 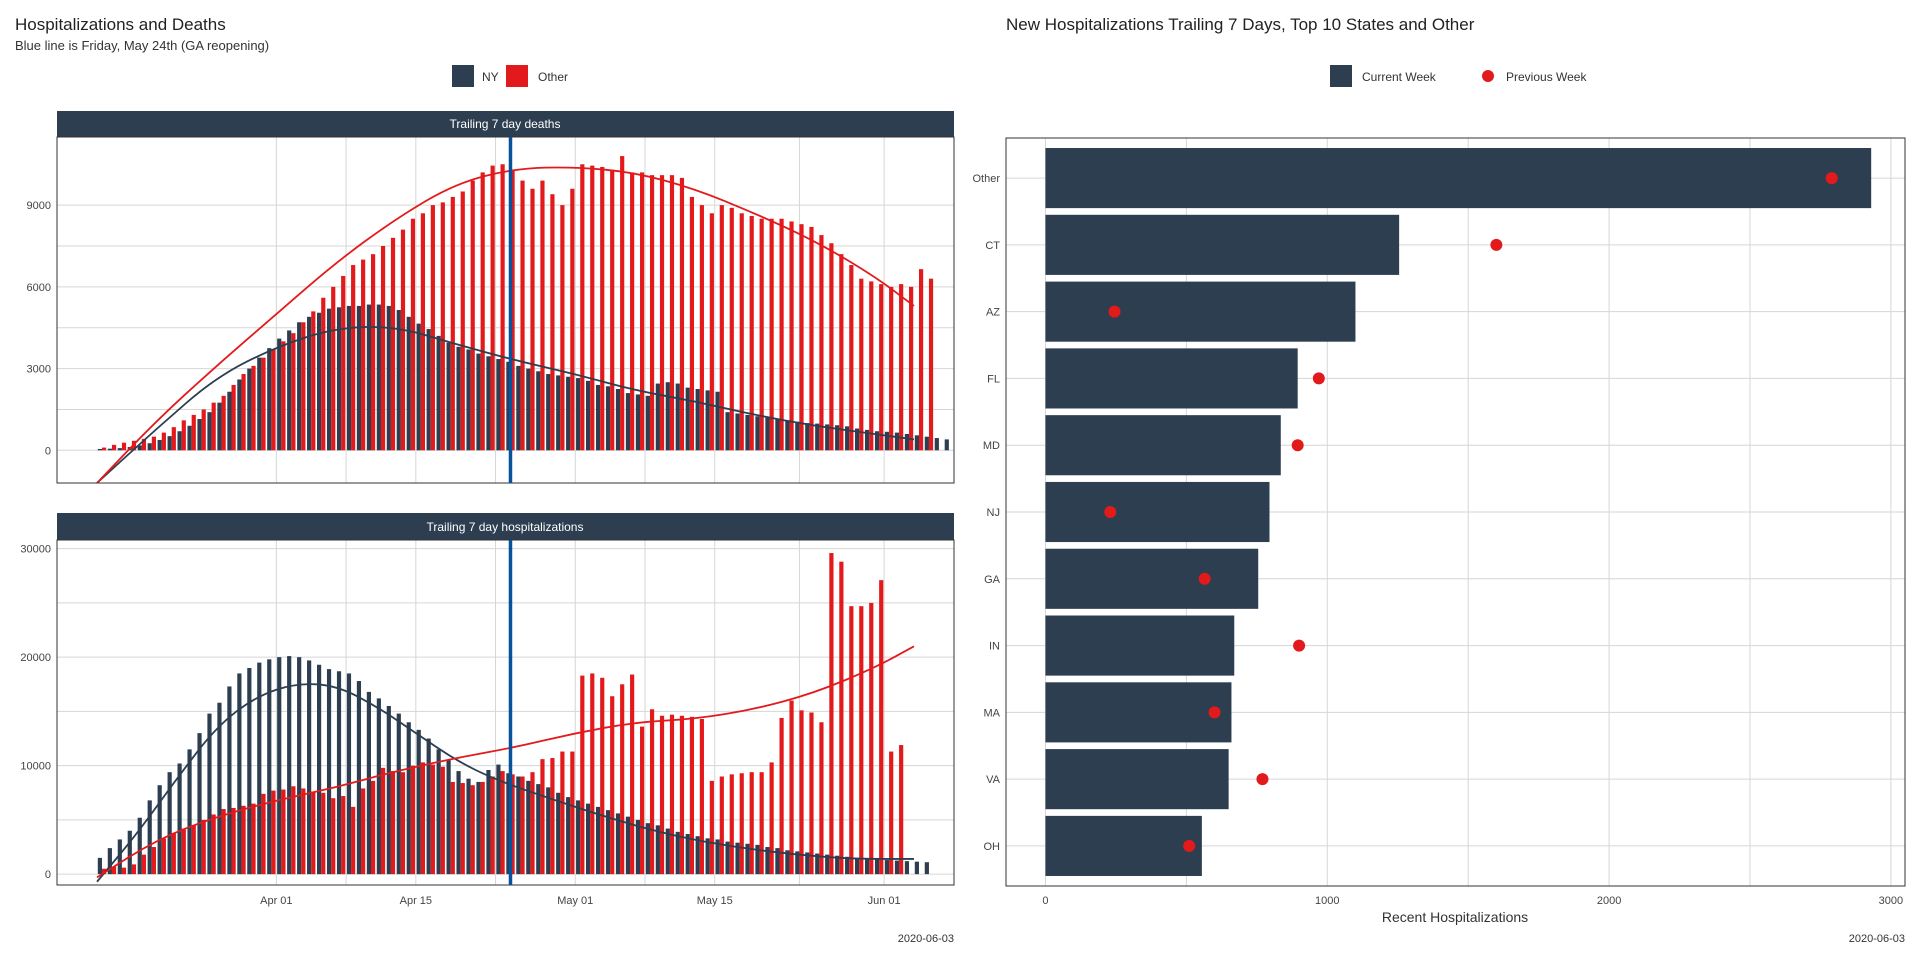 I want to click on category-label: IN, so click(x=994, y=647).